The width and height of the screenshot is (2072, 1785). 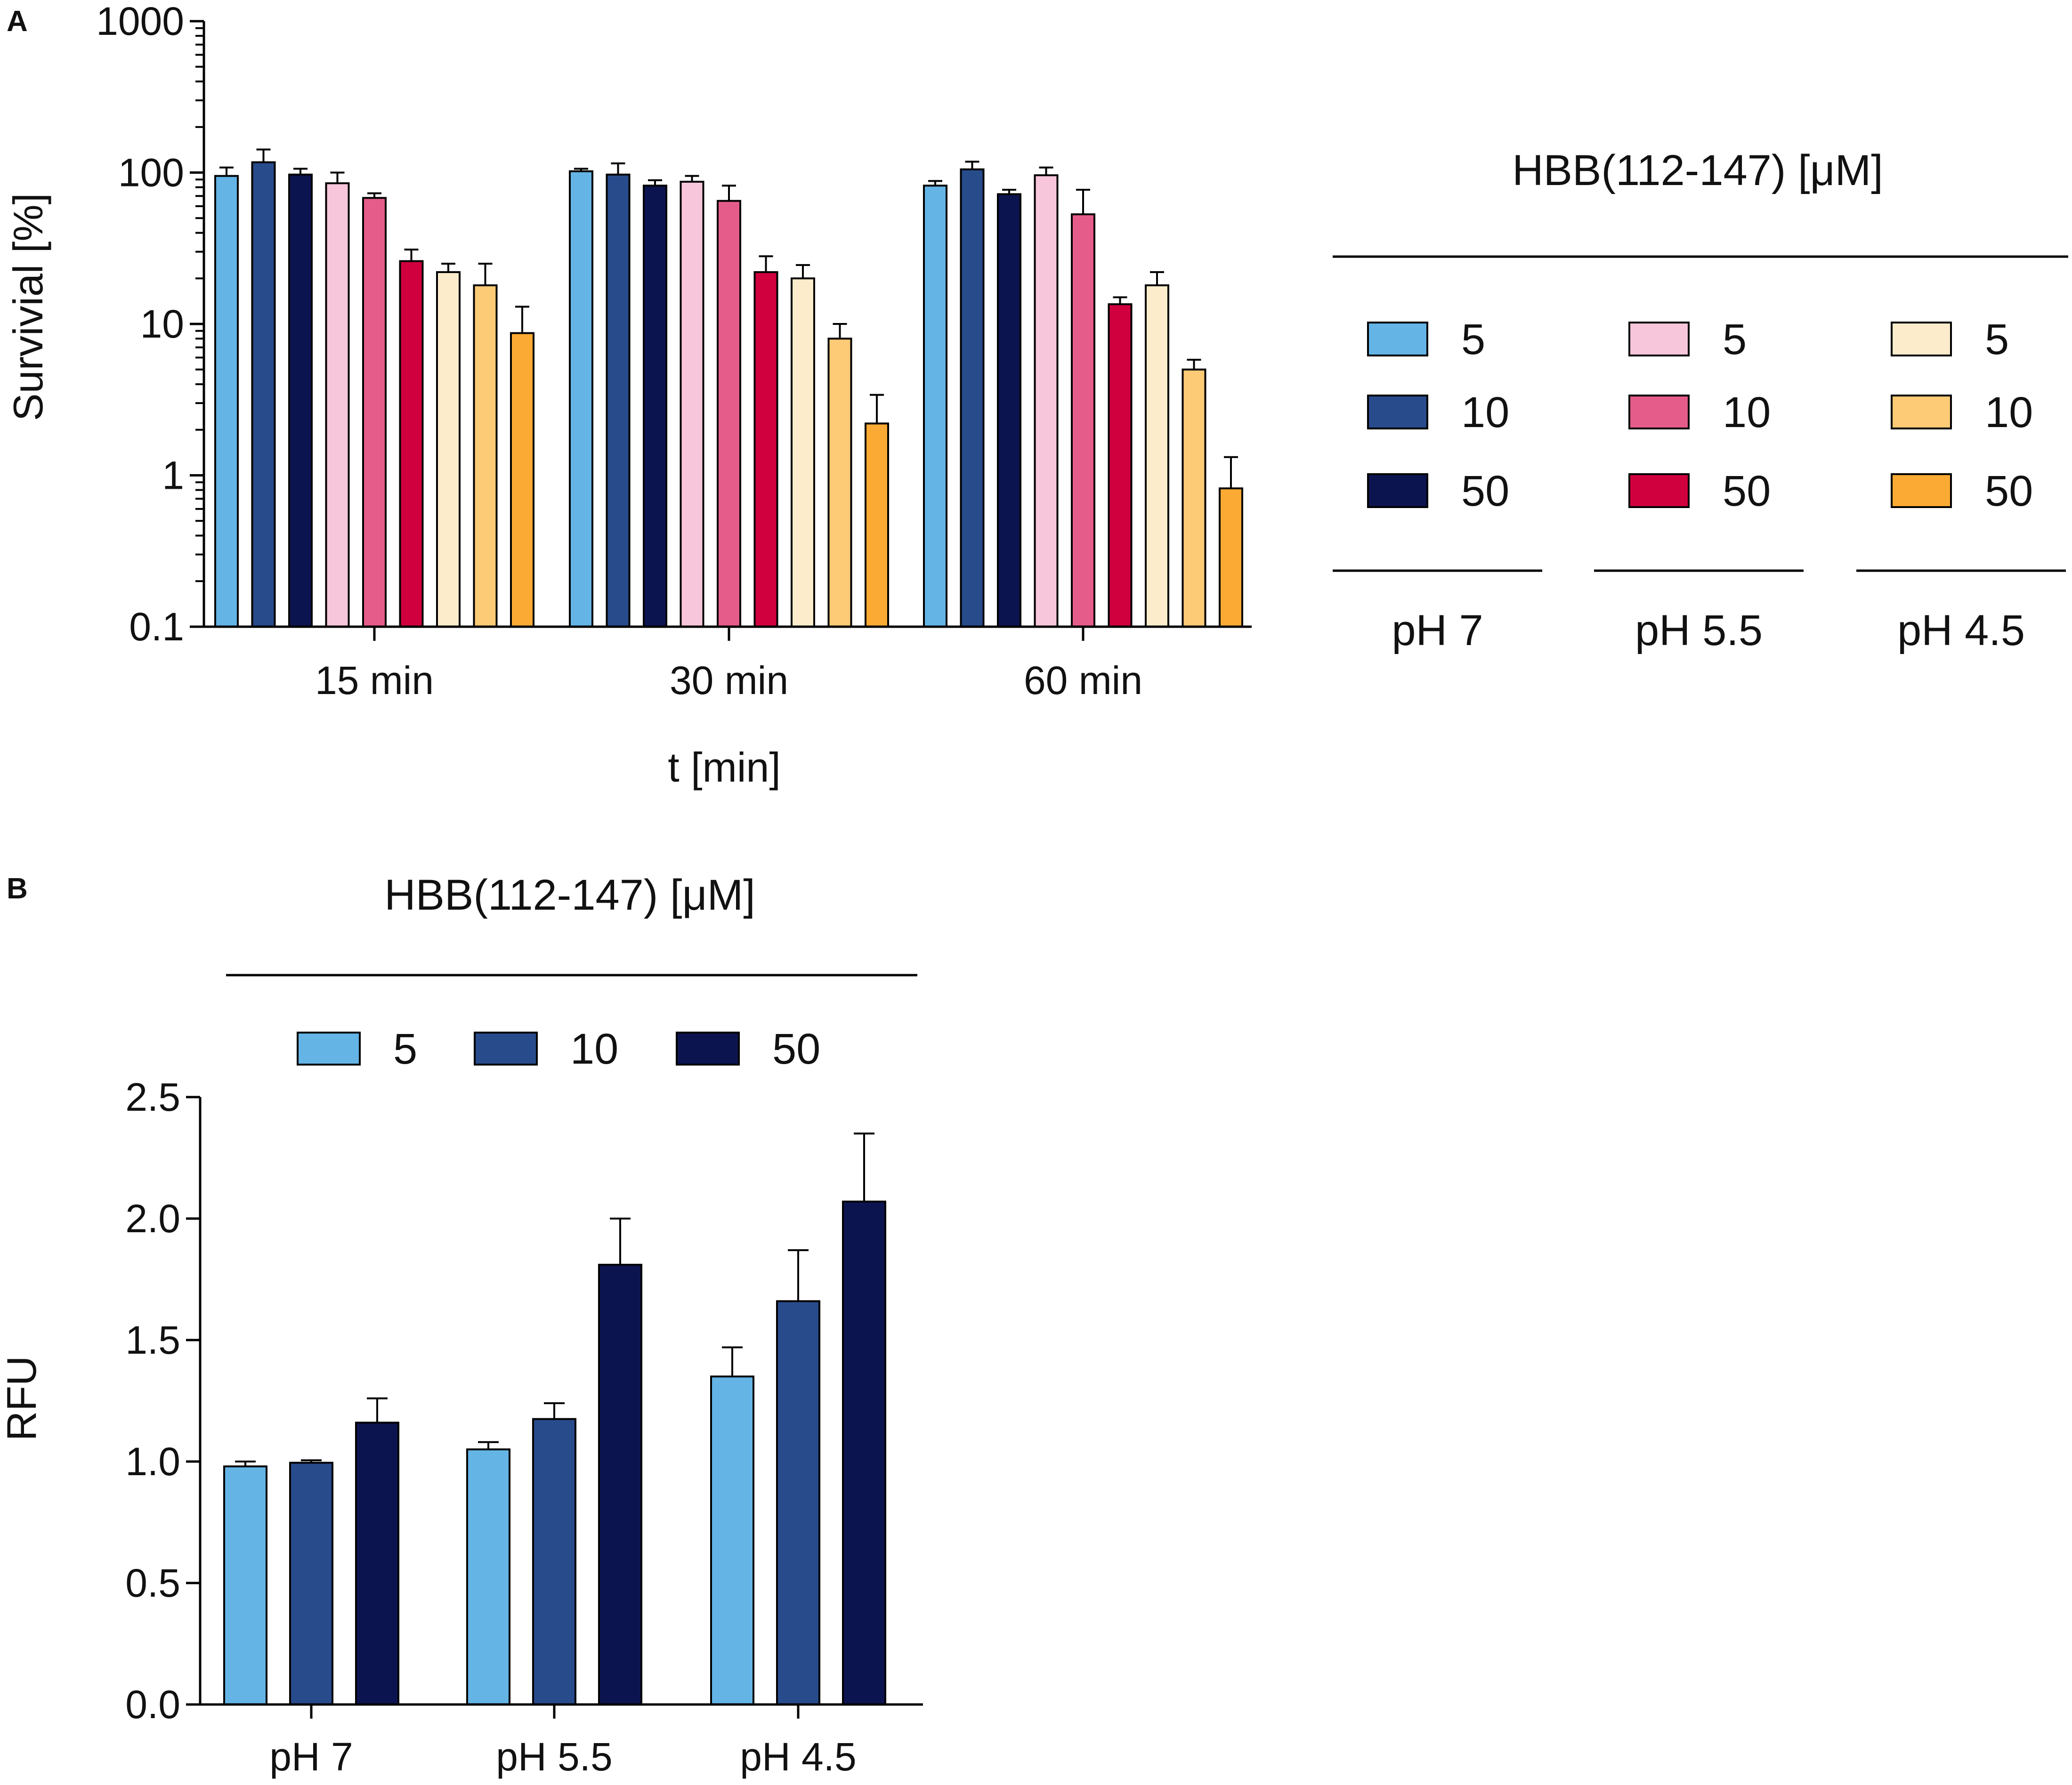 I want to click on chart-b-legend-label: 50, so click(x=796, y=1049).